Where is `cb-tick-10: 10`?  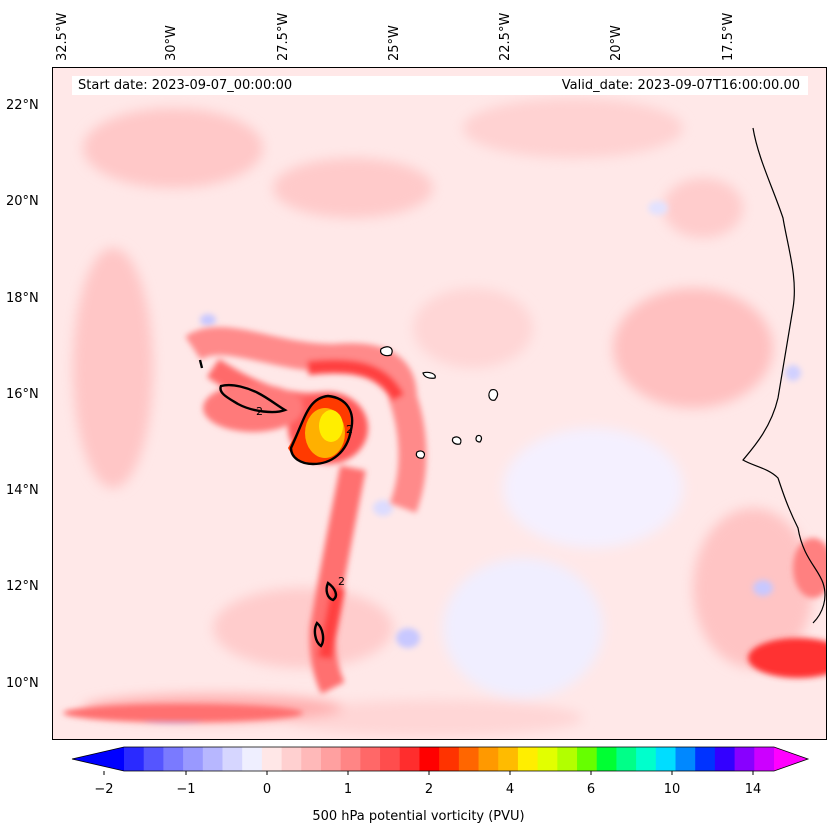 cb-tick-10: 10 is located at coordinates (672, 789).